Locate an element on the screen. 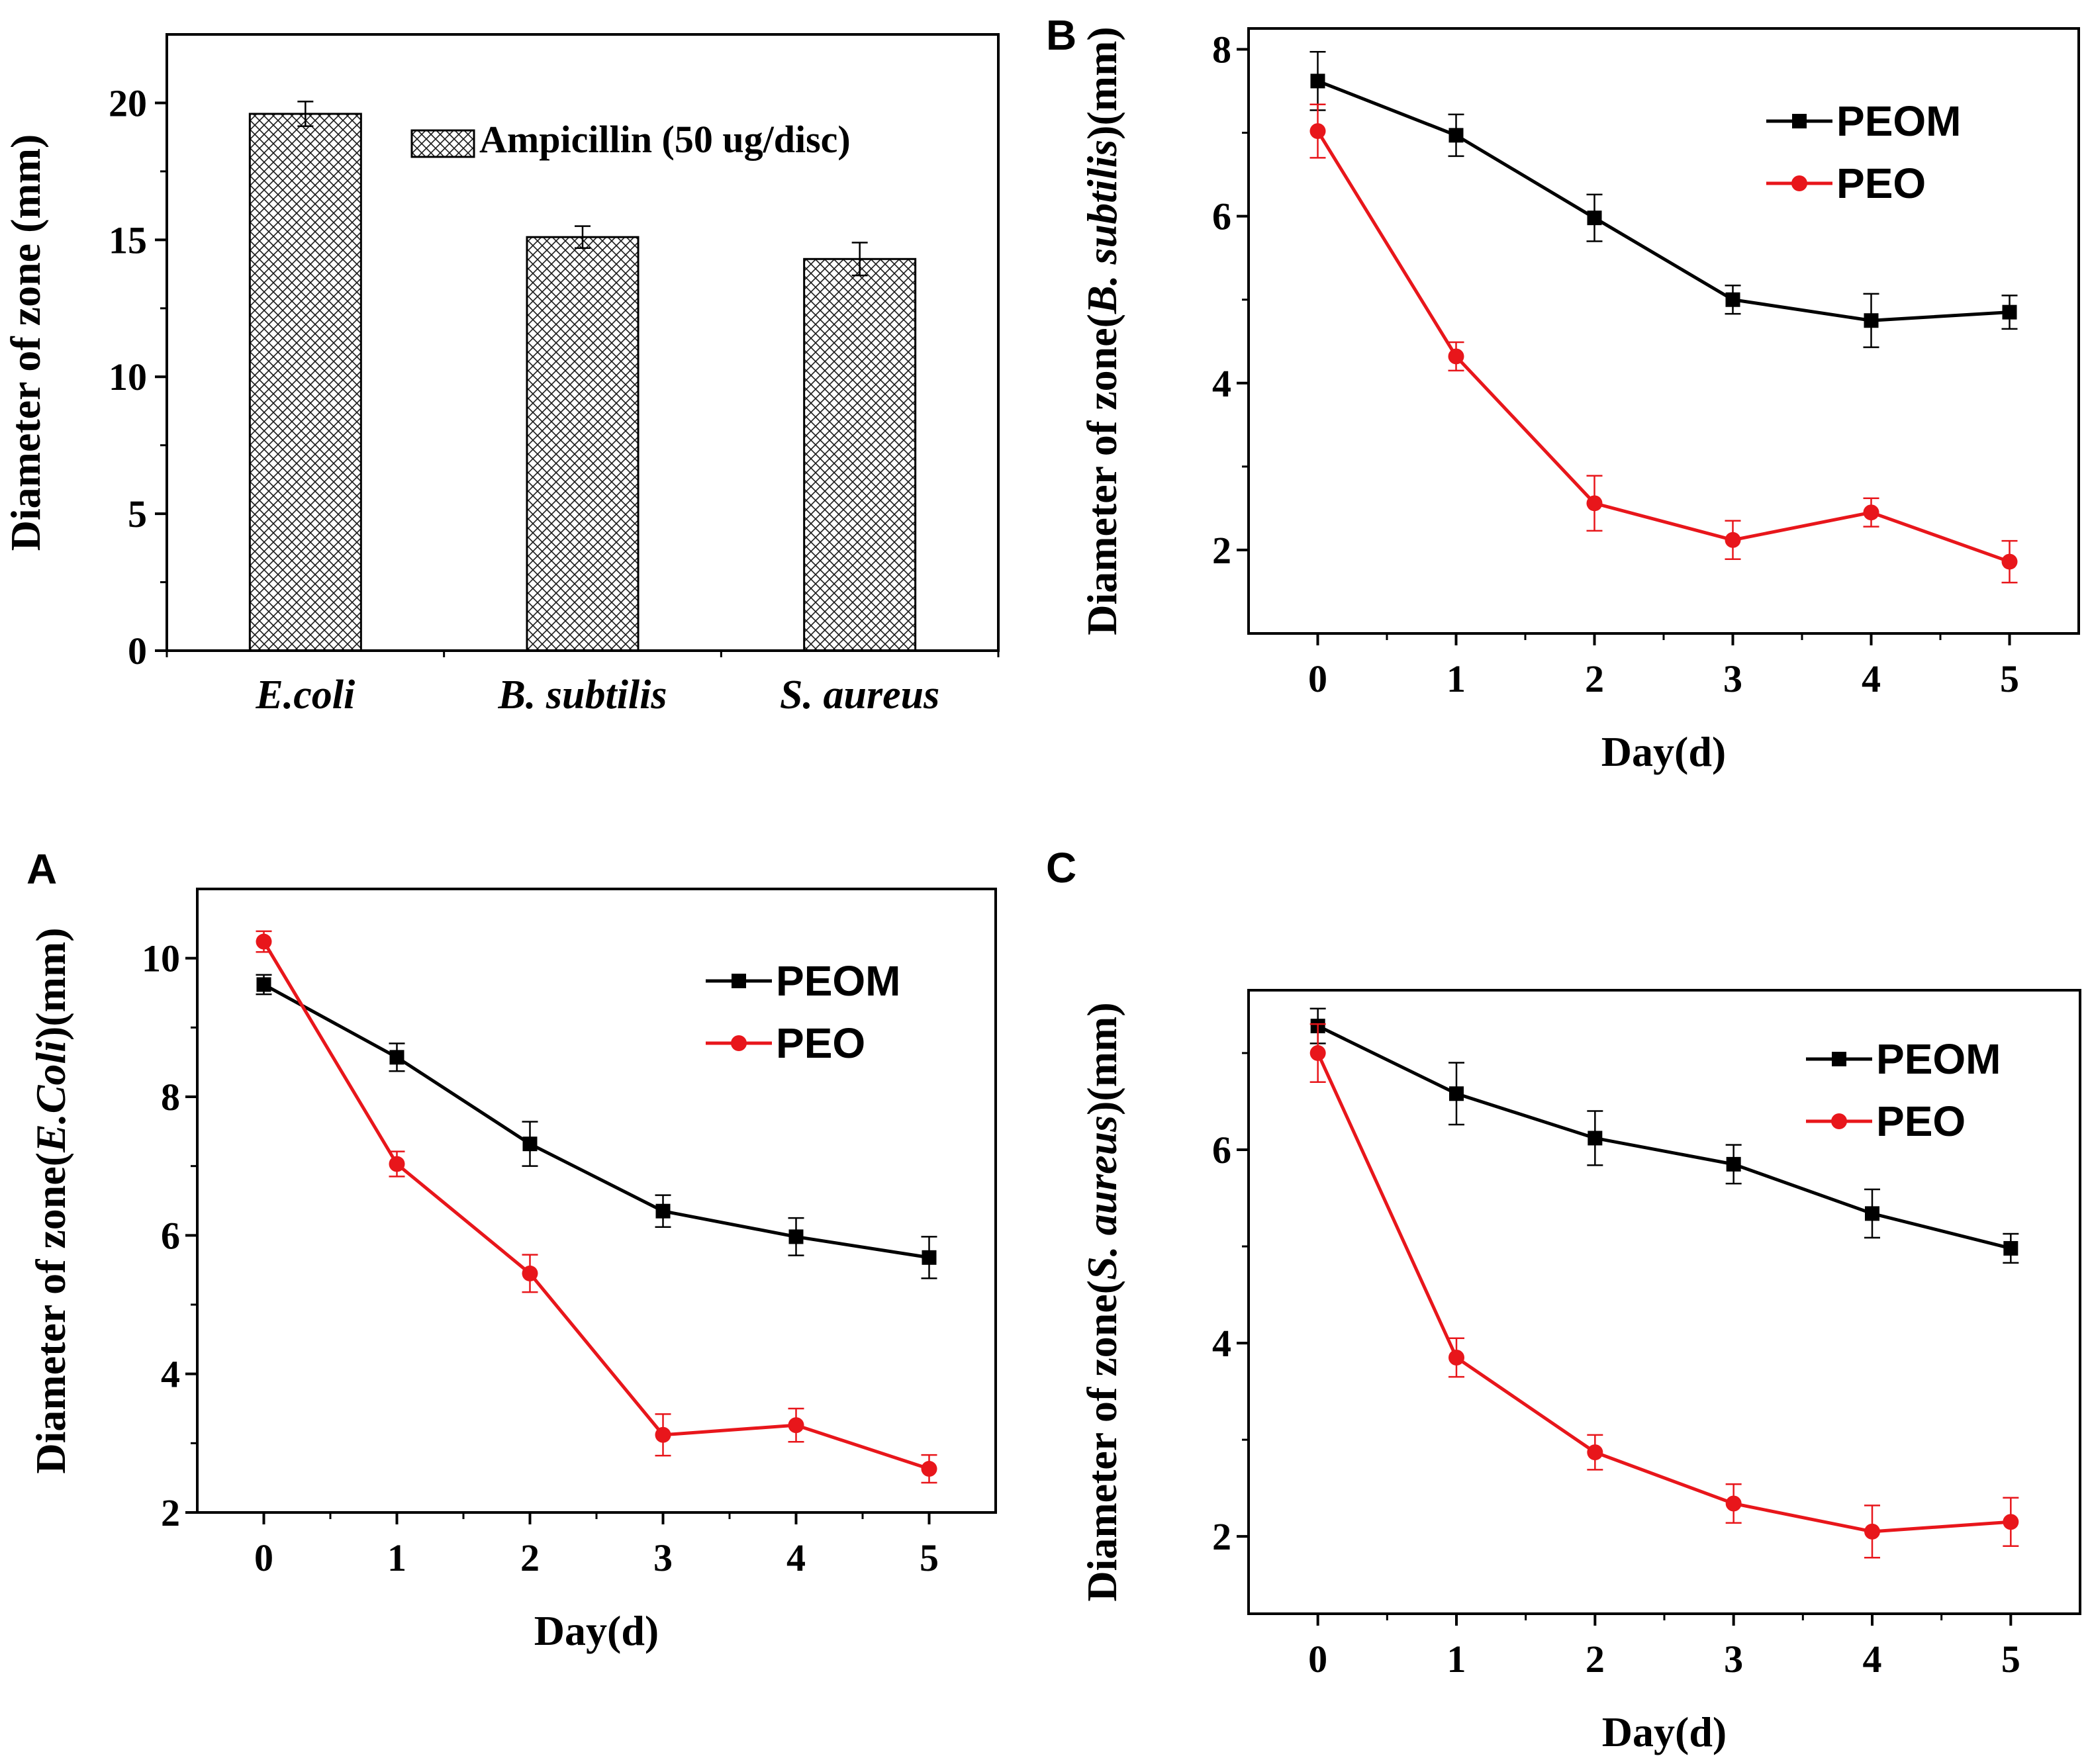  y-axis-label: Diameter of zone(B. subtilis)(mm) is located at coordinates (1101, 330).